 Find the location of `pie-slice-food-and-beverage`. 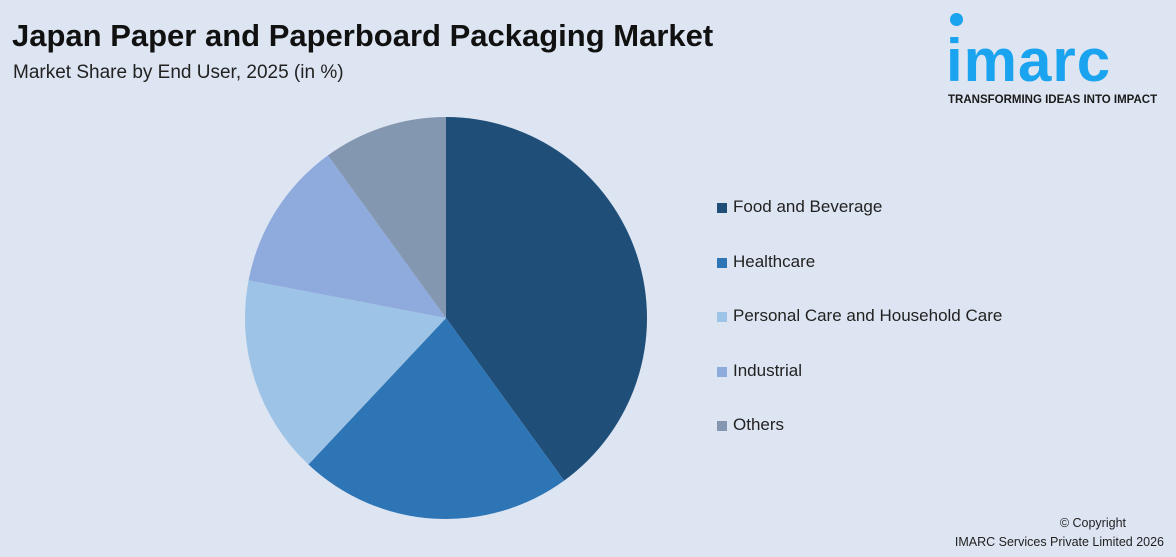

pie-slice-food-and-beverage is located at coordinates (546, 299).